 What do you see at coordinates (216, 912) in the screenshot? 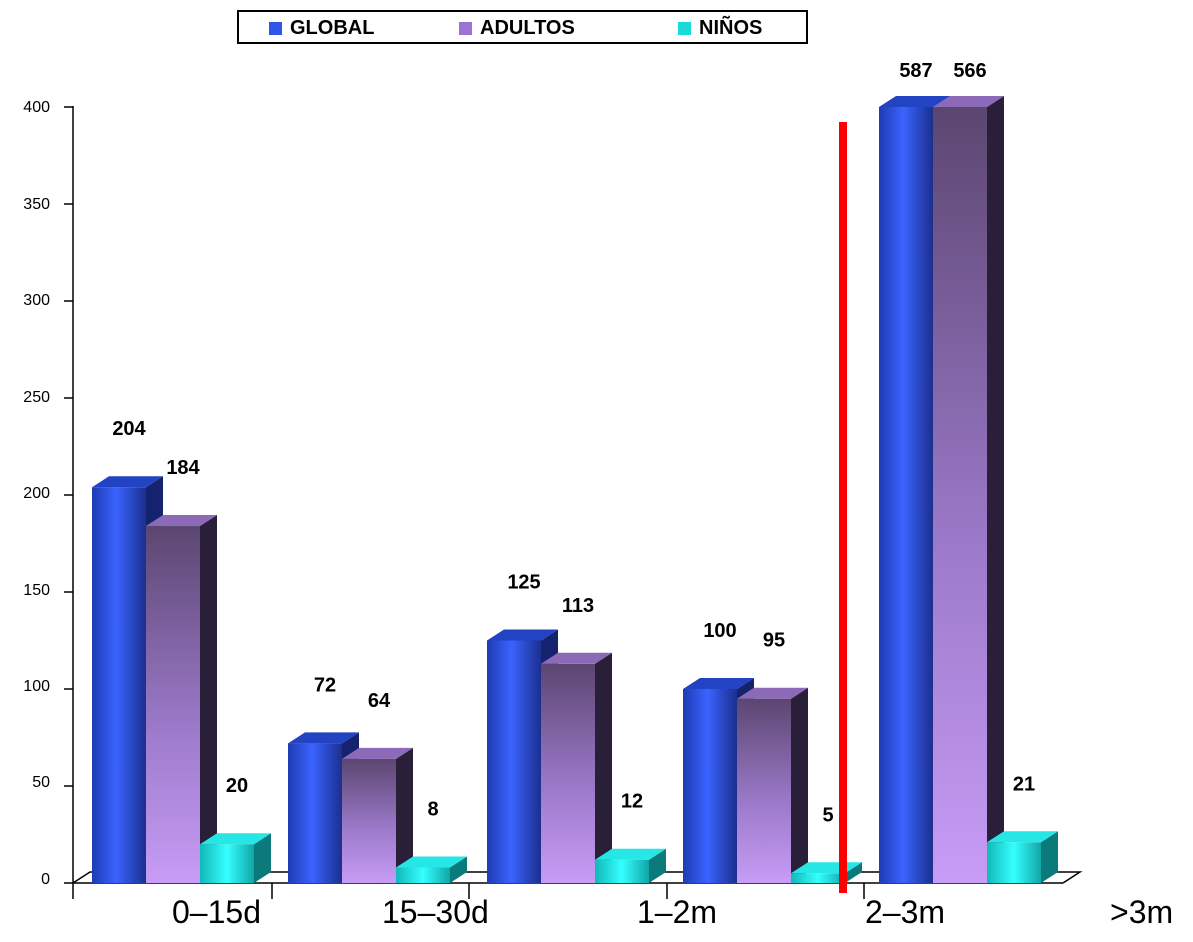
I see `x-category-0-15d: 0–15d` at bounding box center [216, 912].